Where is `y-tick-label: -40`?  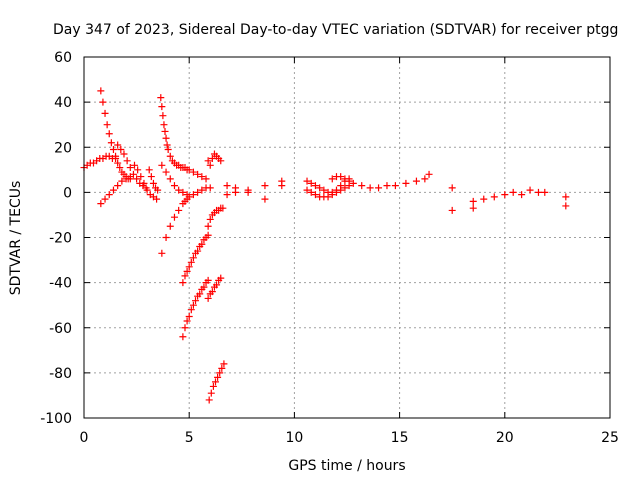
y-tick-label: -40 is located at coordinates (60, 284).